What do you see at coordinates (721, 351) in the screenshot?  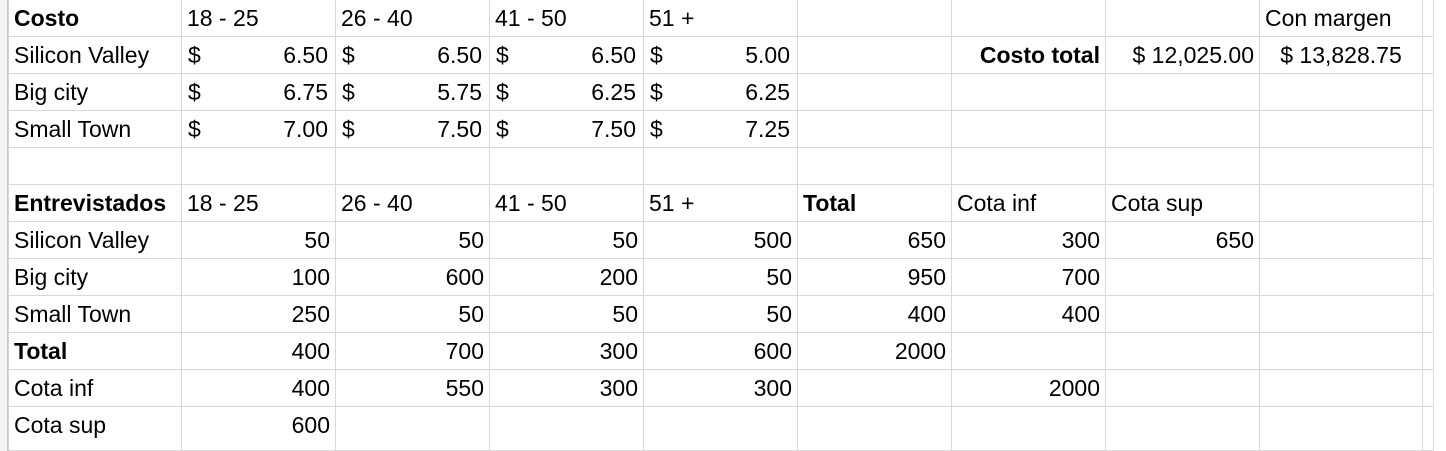 I see `cell-column-total: 600` at bounding box center [721, 351].